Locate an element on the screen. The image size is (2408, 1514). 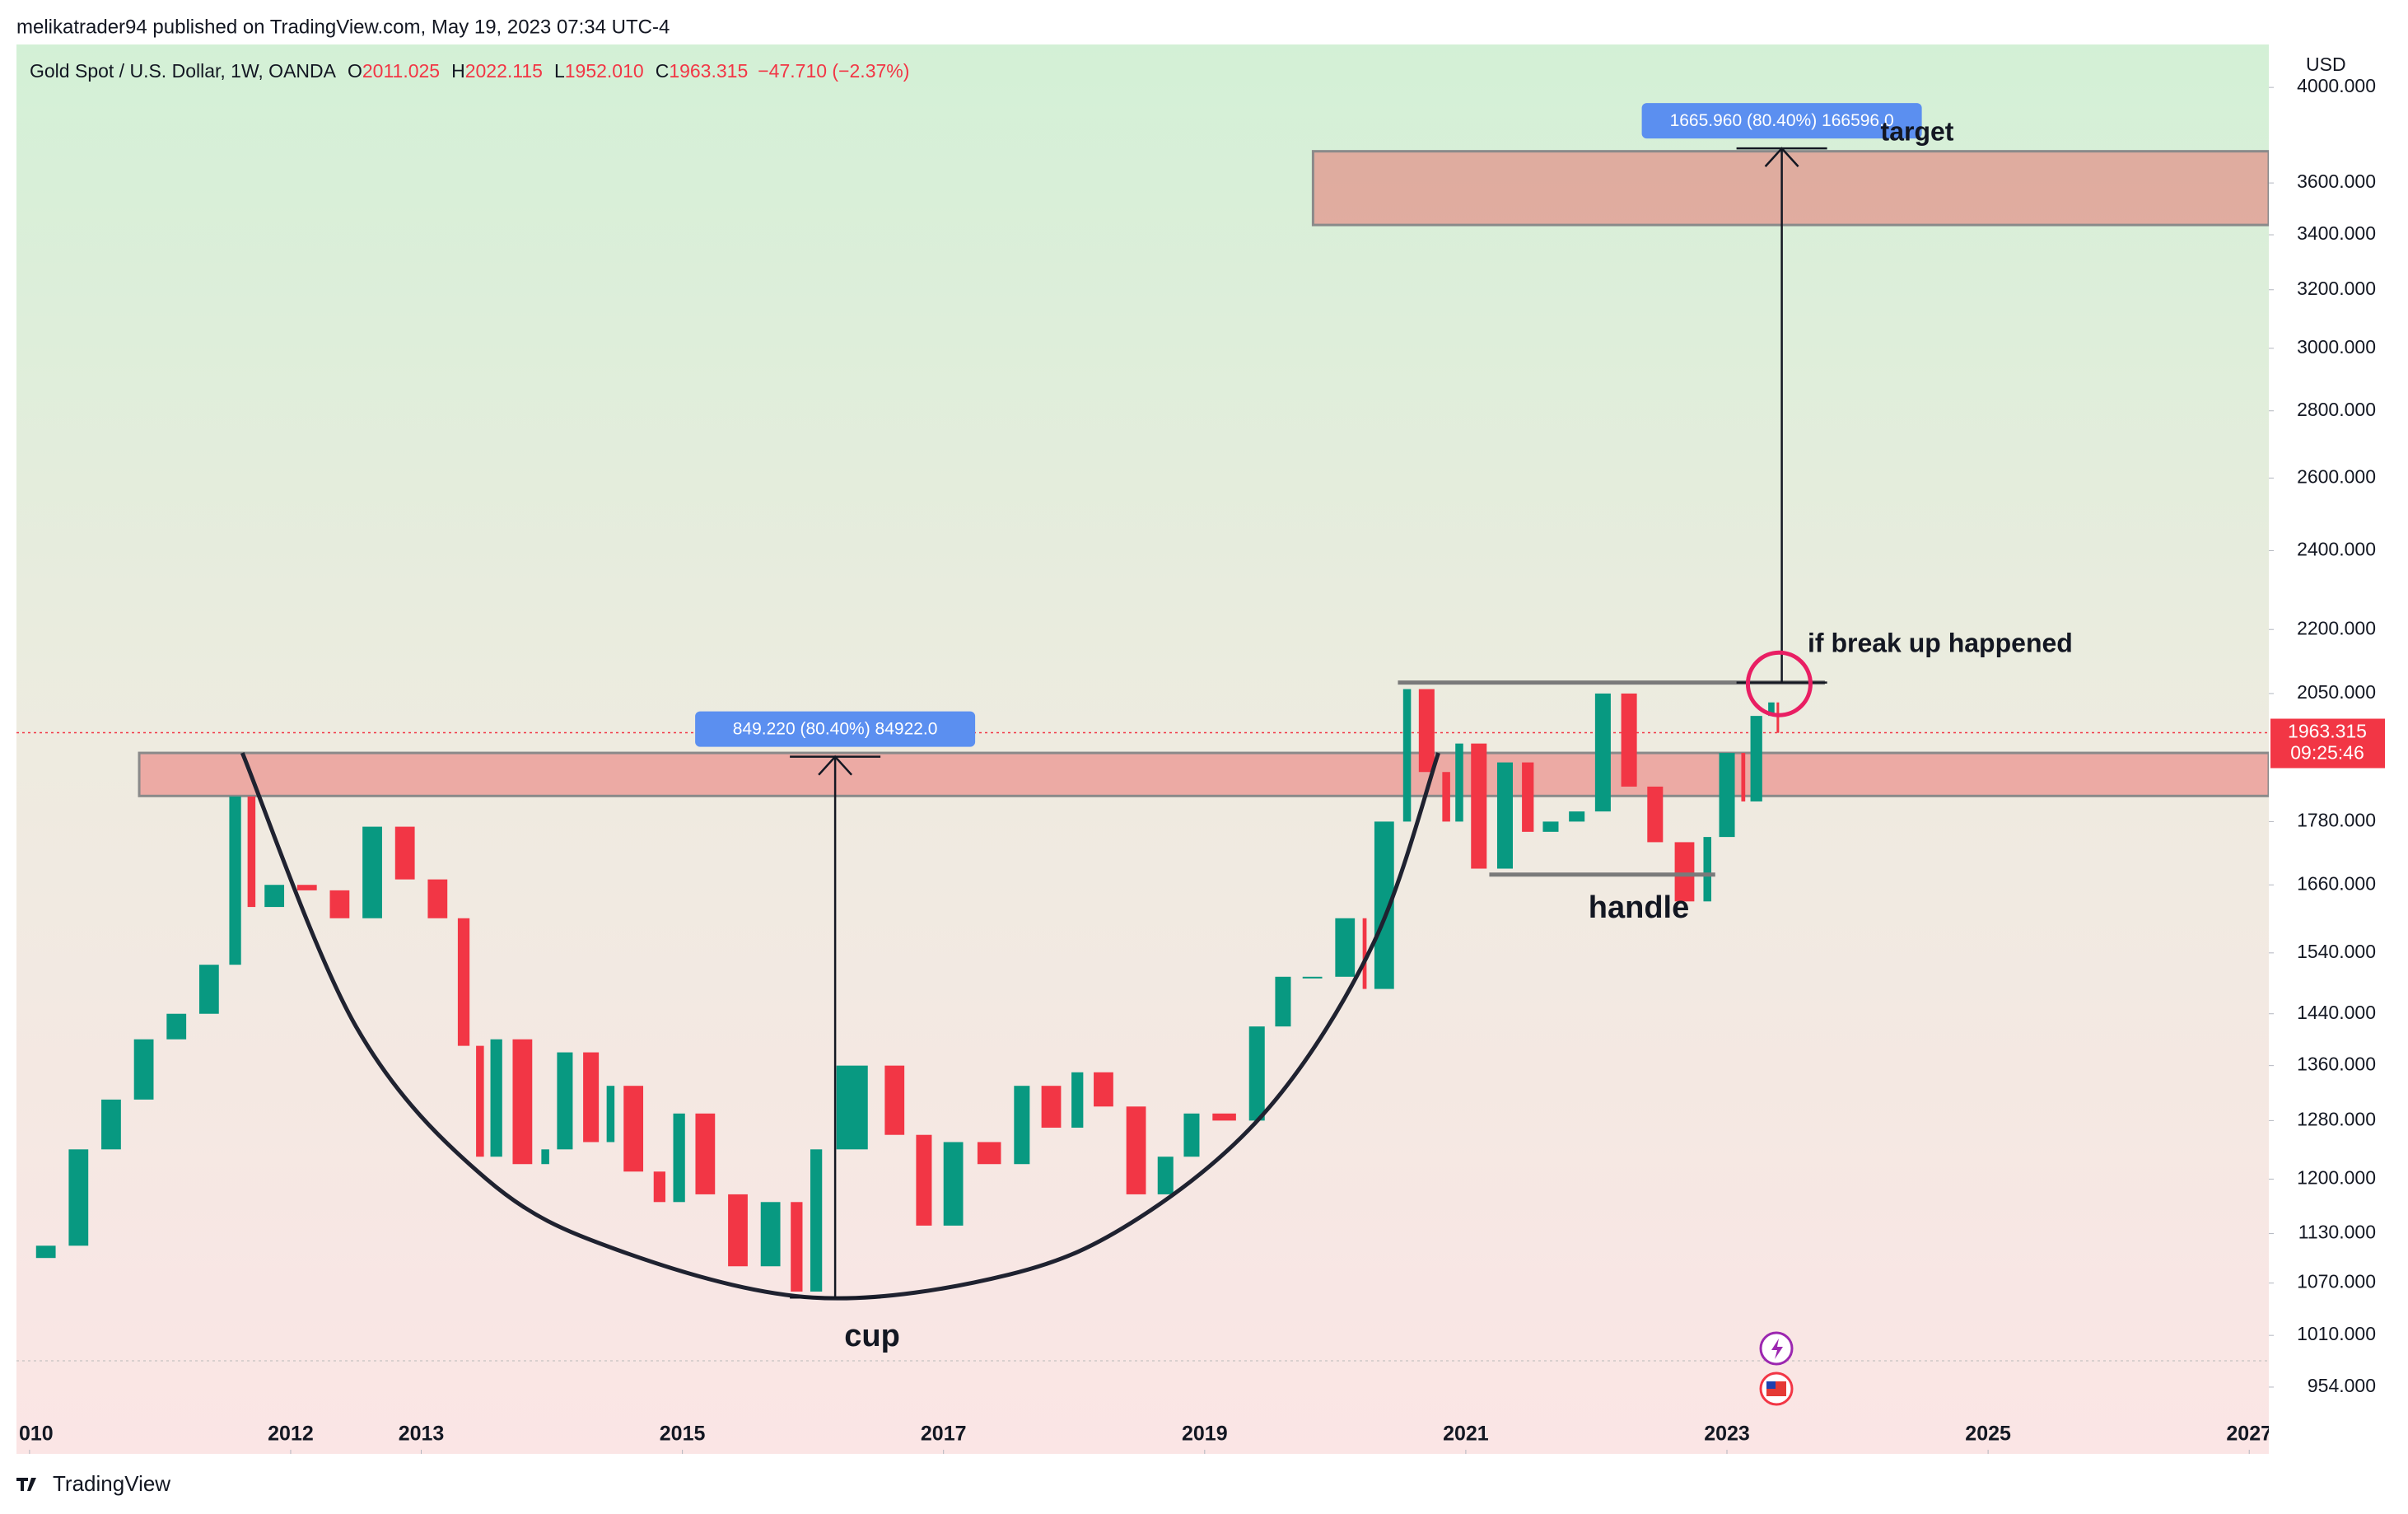
countdown: 09:25:46 is located at coordinates (2327, 753).